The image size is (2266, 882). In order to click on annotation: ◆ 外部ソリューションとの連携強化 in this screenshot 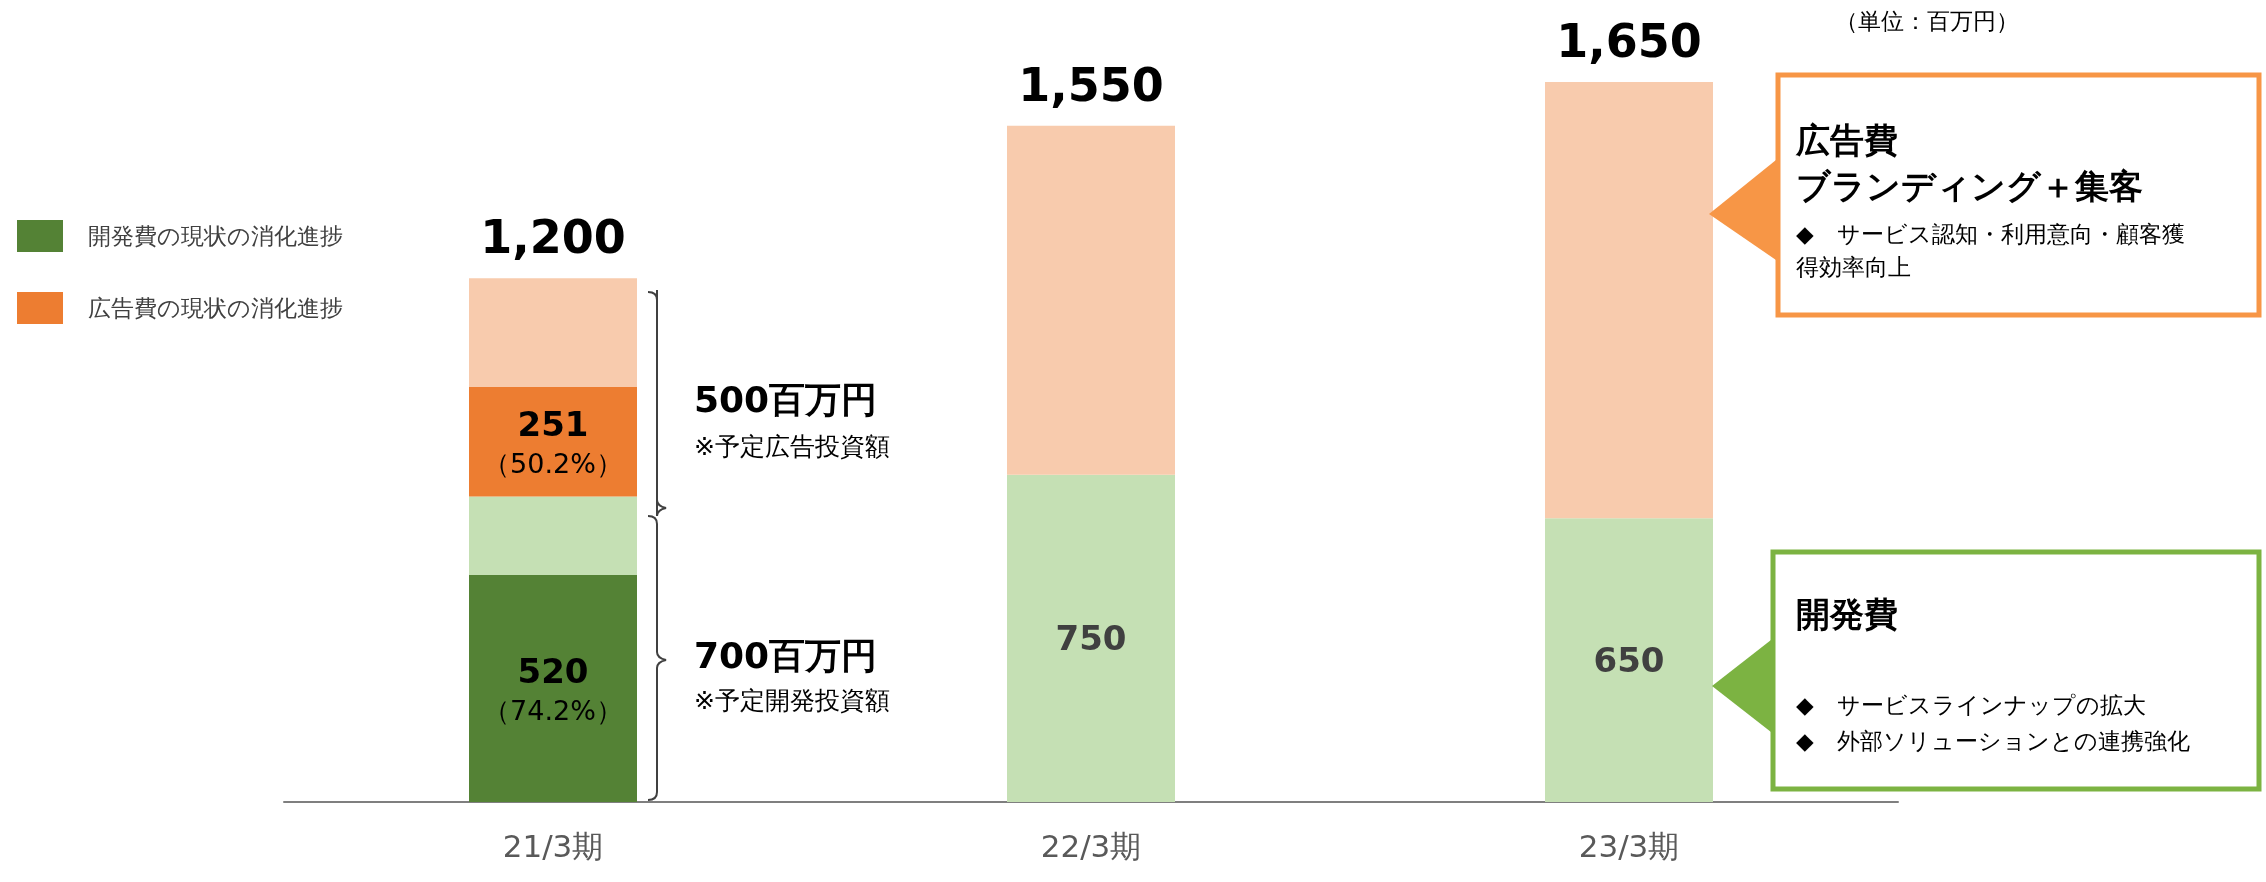, I will do `click(1993, 741)`.